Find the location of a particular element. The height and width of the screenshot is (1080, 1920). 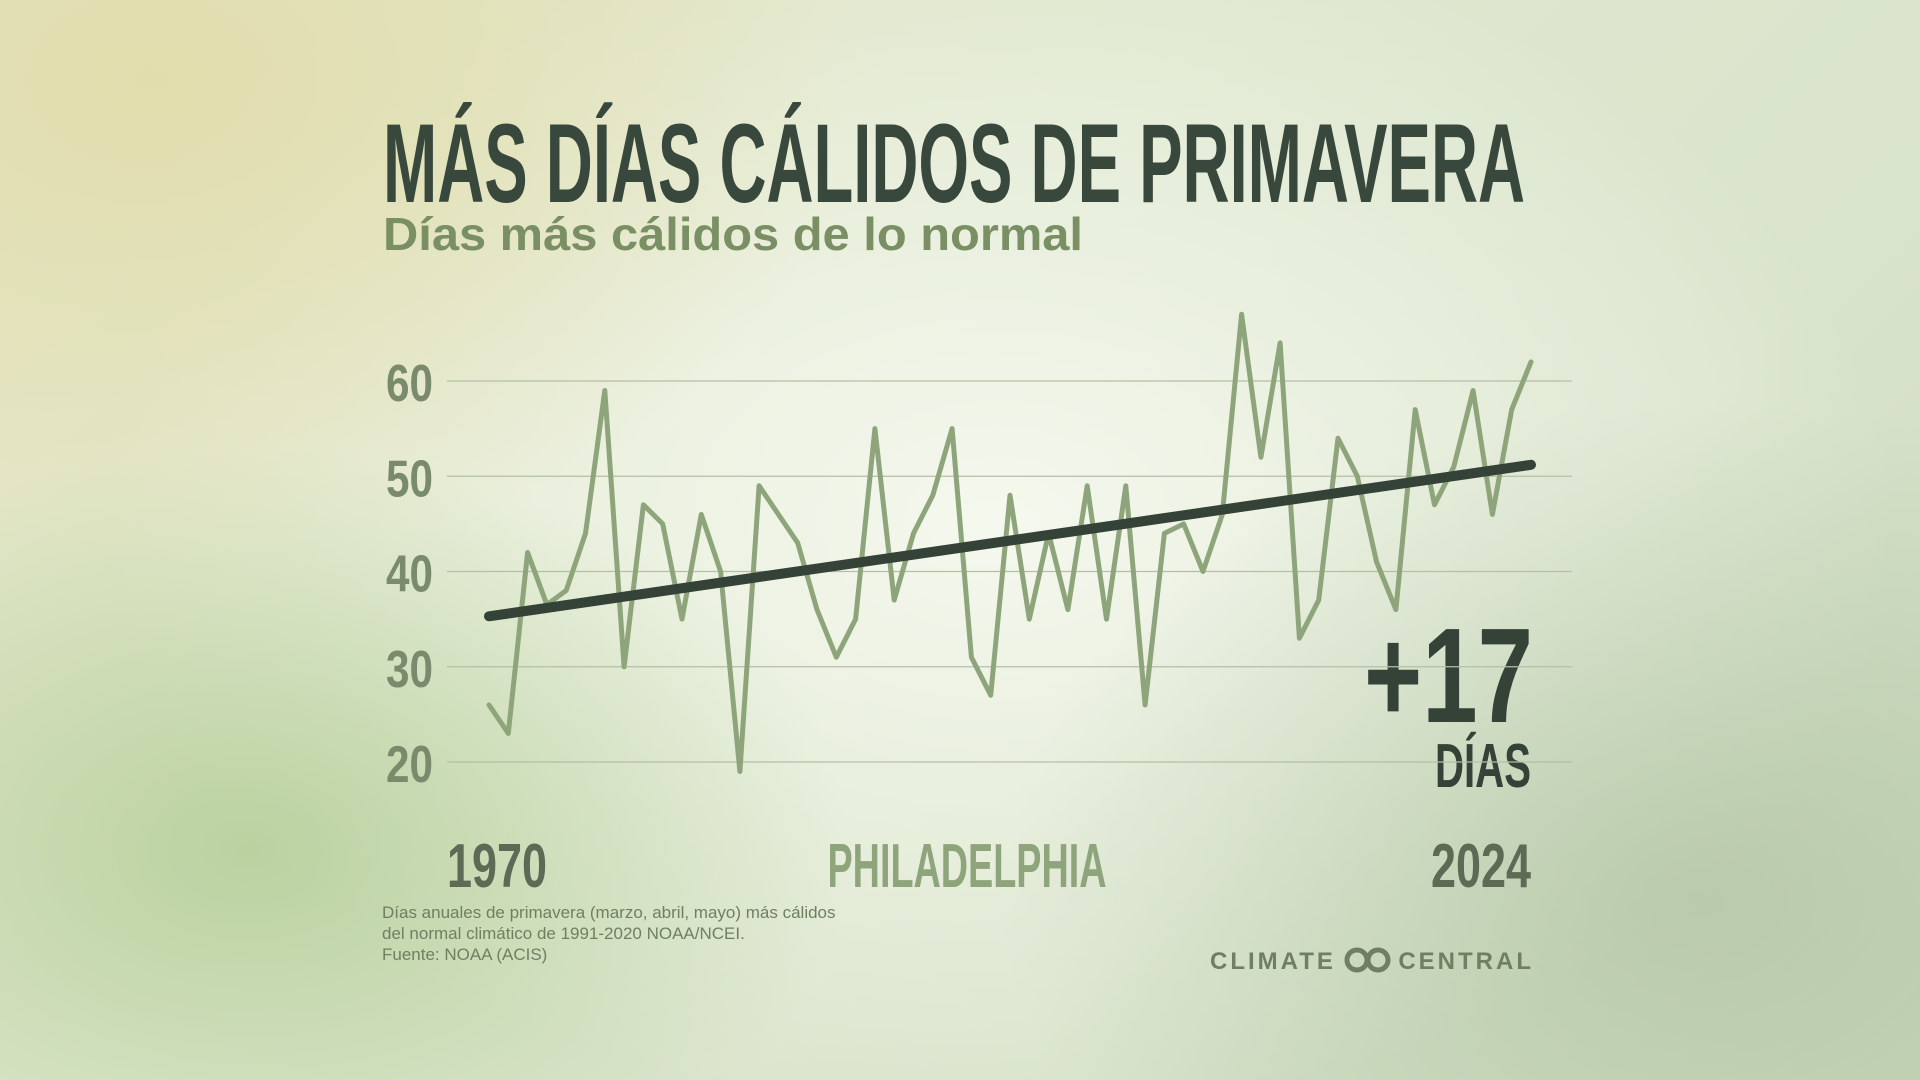

x-tick-label: 1970 is located at coordinates (497, 866).